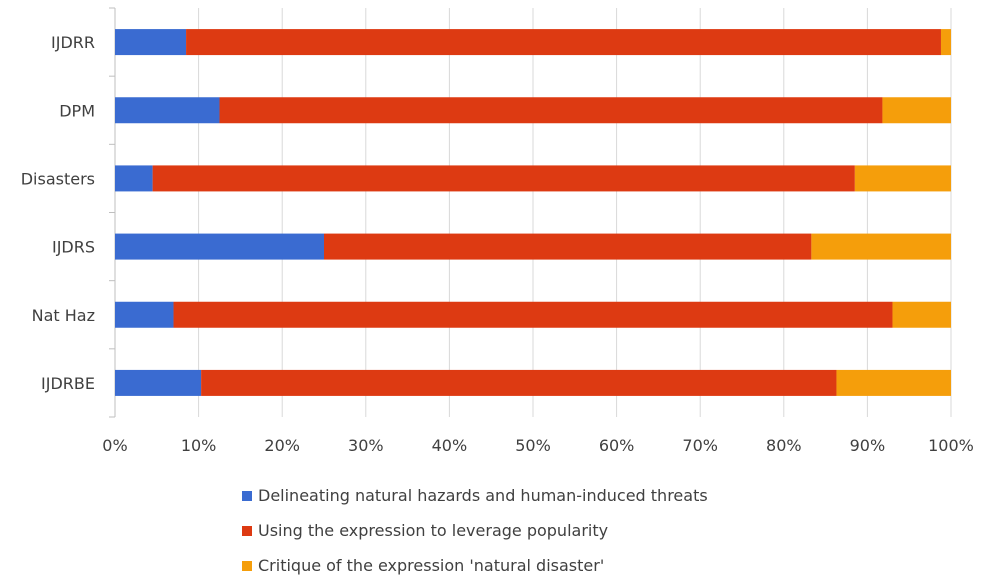 This screenshot has height=585, width=987. I want to click on legend-swatch-critique, so click(247, 565).